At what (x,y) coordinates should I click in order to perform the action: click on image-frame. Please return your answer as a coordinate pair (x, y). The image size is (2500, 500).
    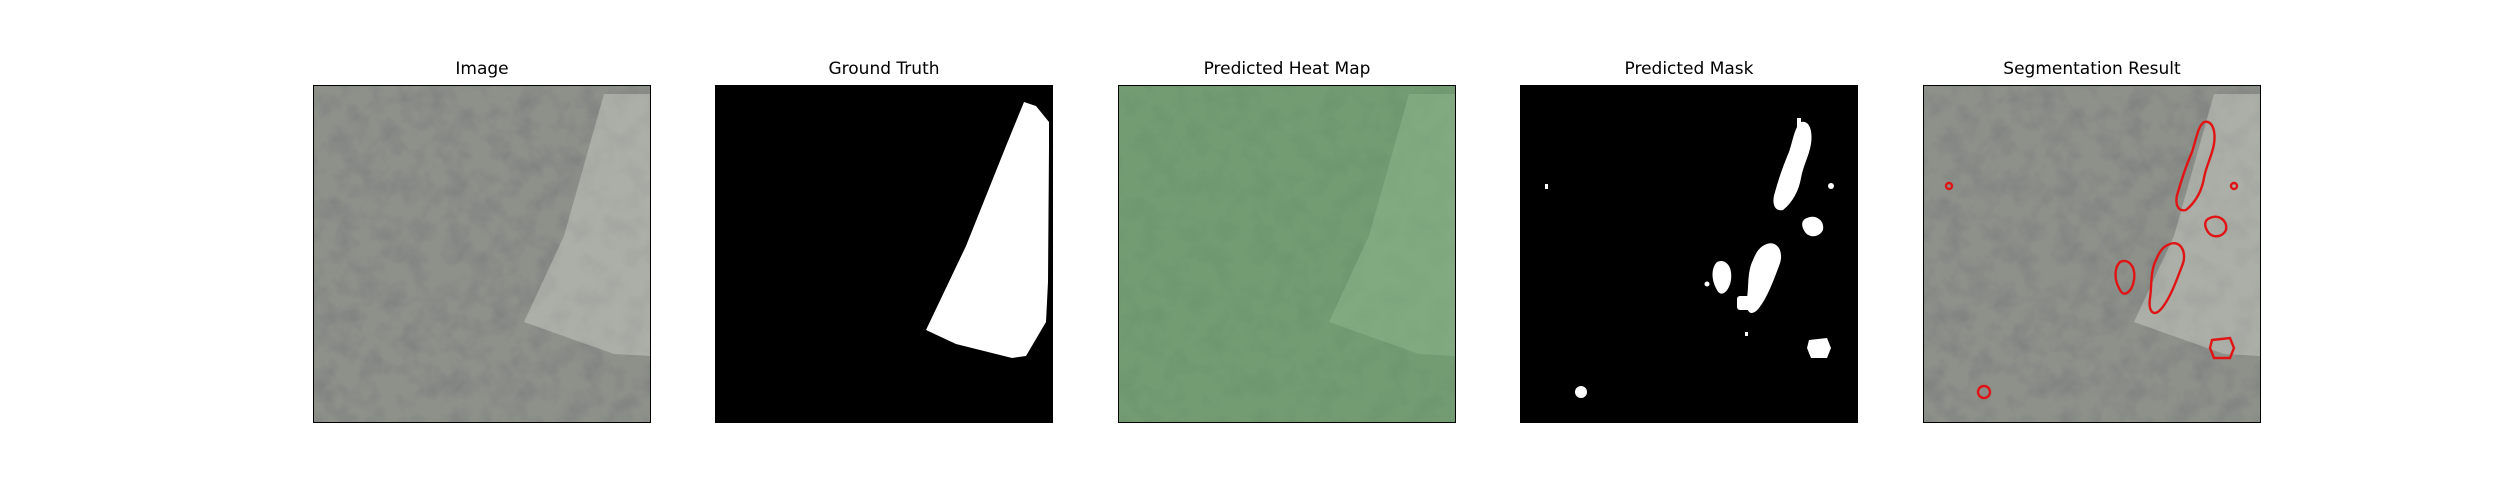
    Looking at the image, I should click on (482, 254).